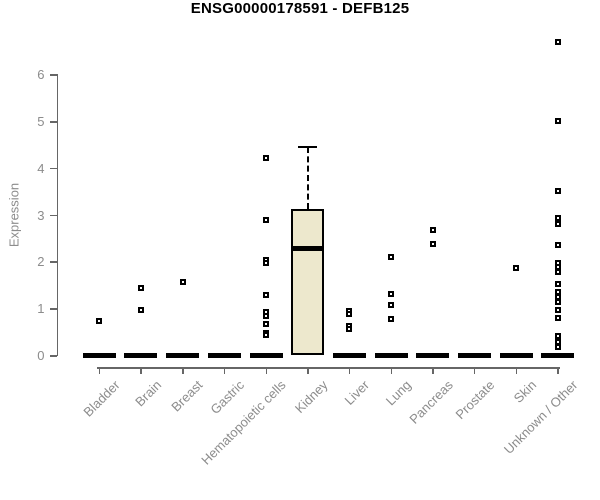 The width and height of the screenshot is (600, 500). What do you see at coordinates (243, 422) in the screenshot?
I see `x-tick-label: Hematopoietic cells` at bounding box center [243, 422].